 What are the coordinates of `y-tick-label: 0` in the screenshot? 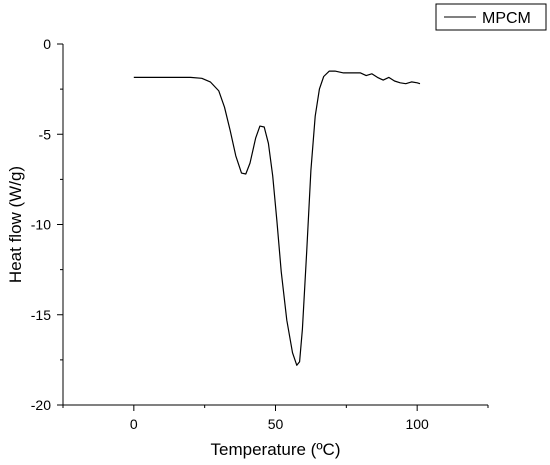 It's located at (47, 44).